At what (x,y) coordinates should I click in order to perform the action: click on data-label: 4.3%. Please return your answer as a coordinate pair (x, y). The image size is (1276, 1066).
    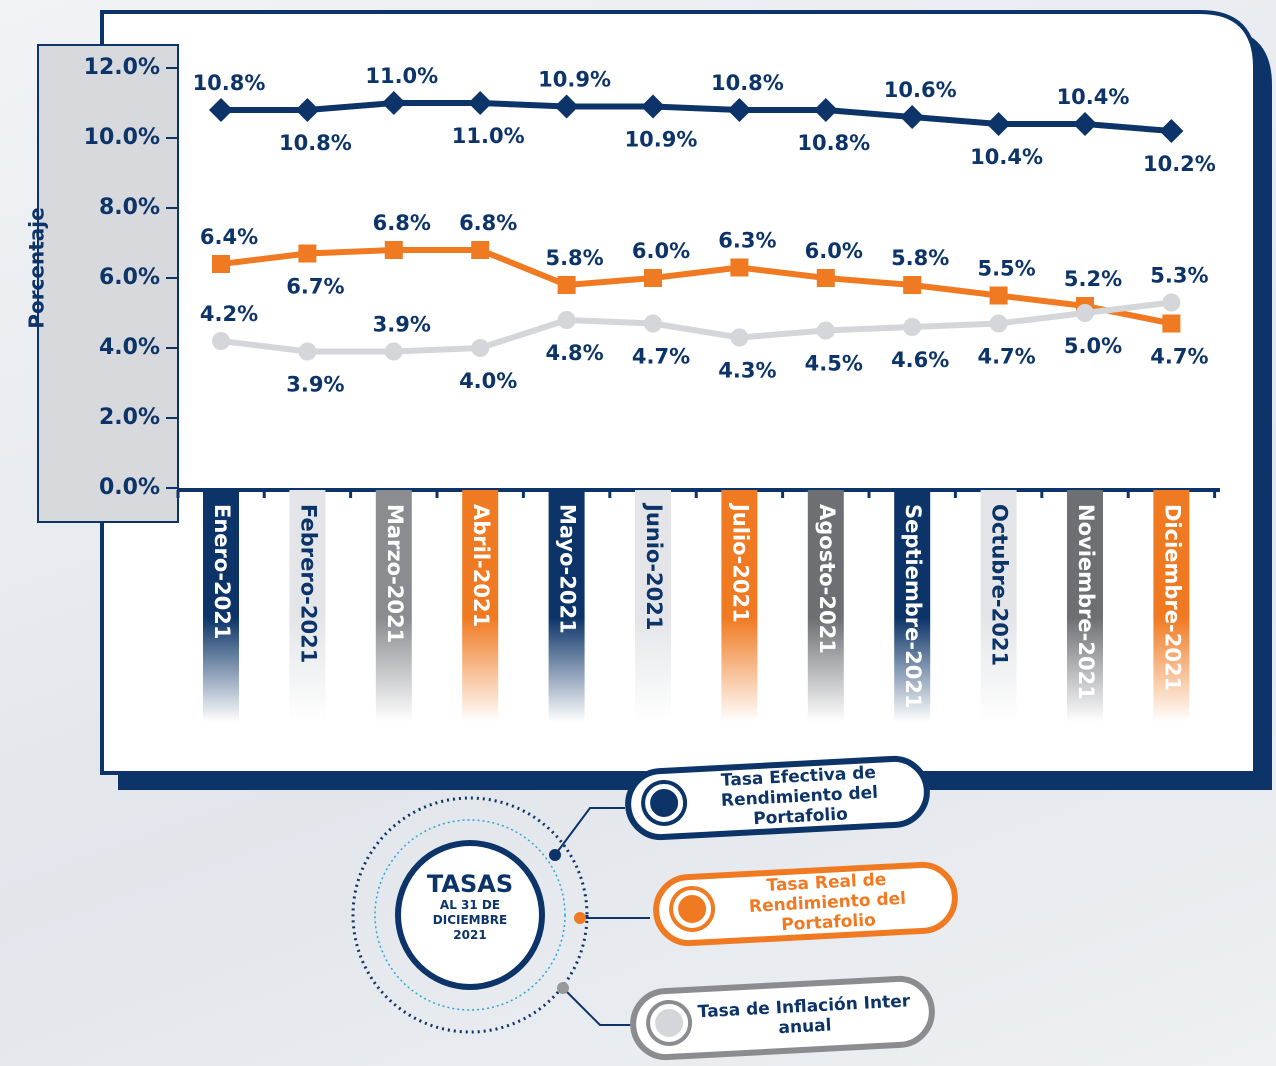
    Looking at the image, I should click on (747, 371).